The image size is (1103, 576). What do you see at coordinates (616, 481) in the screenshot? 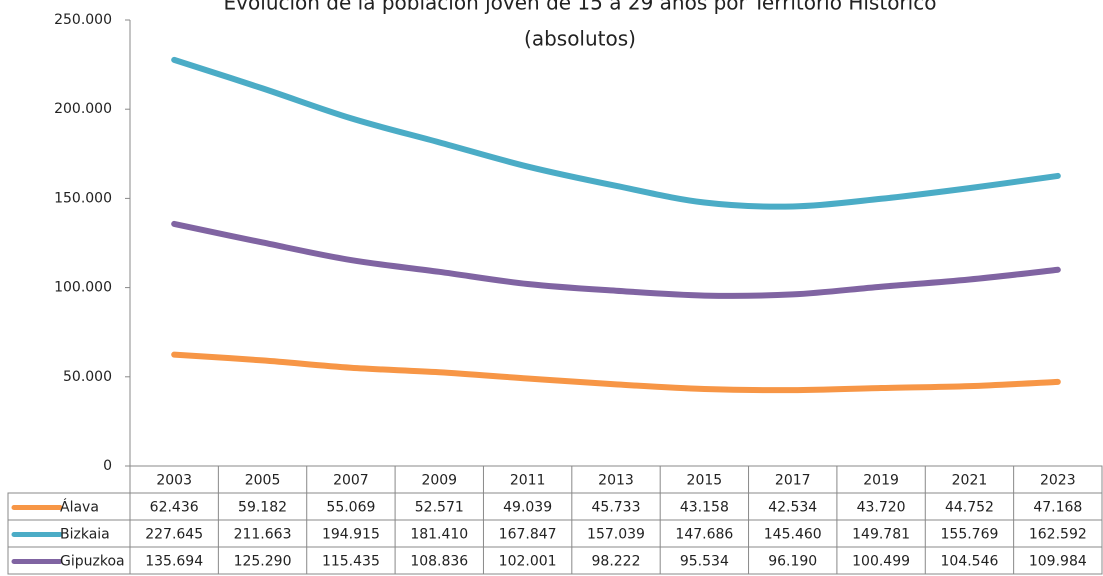
I see `x-tick-label: 2013` at bounding box center [616, 481].